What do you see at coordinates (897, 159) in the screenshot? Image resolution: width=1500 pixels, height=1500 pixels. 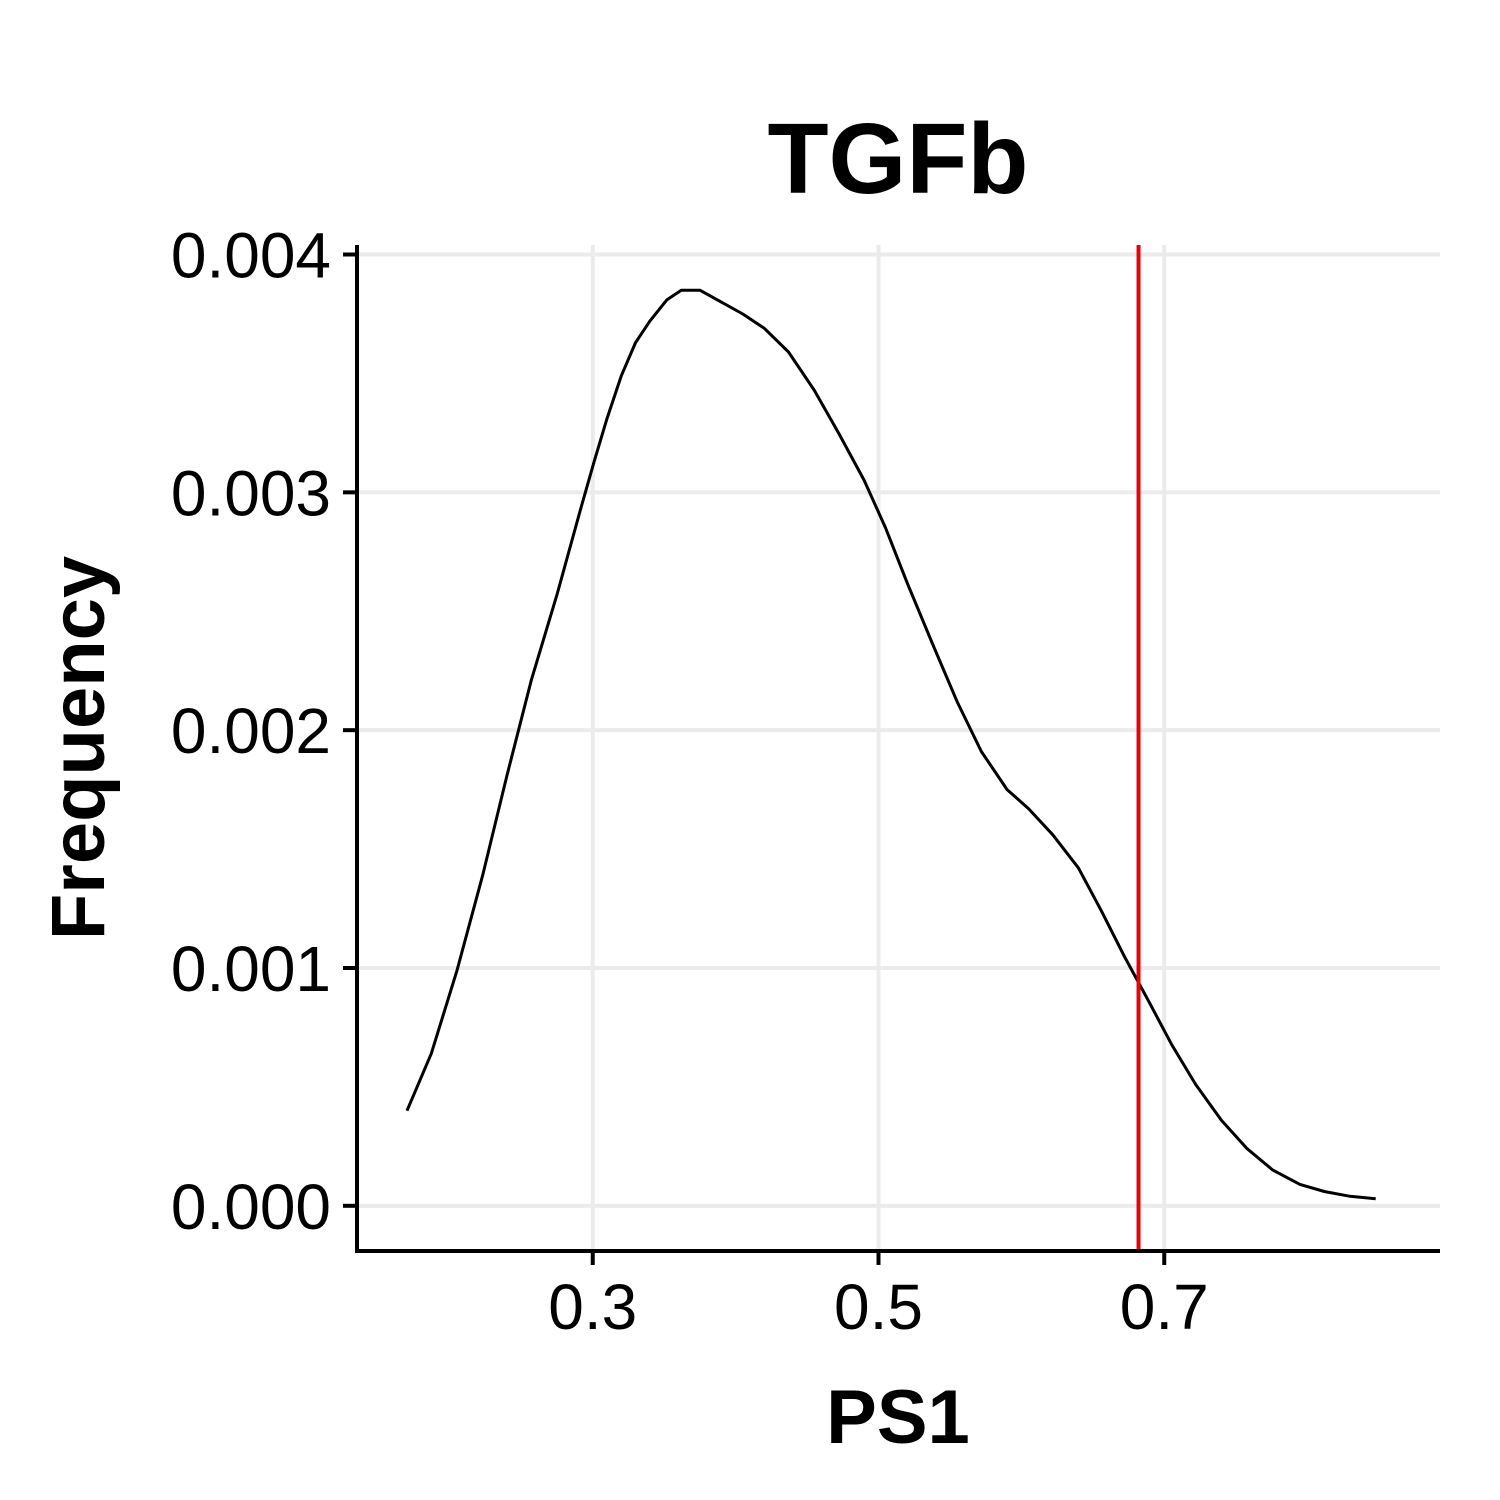 I see `chart-title: TGFb` at bounding box center [897, 159].